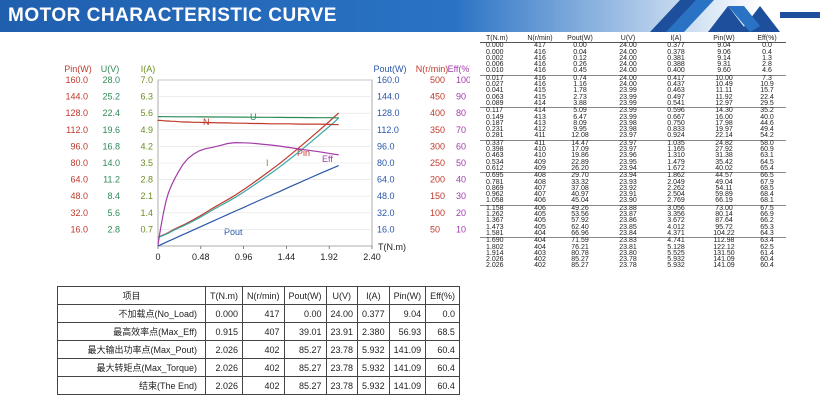  Describe the element at coordinates (305, 295) in the screenshot. I see `table-header-cell: Pout(W)` at that location.